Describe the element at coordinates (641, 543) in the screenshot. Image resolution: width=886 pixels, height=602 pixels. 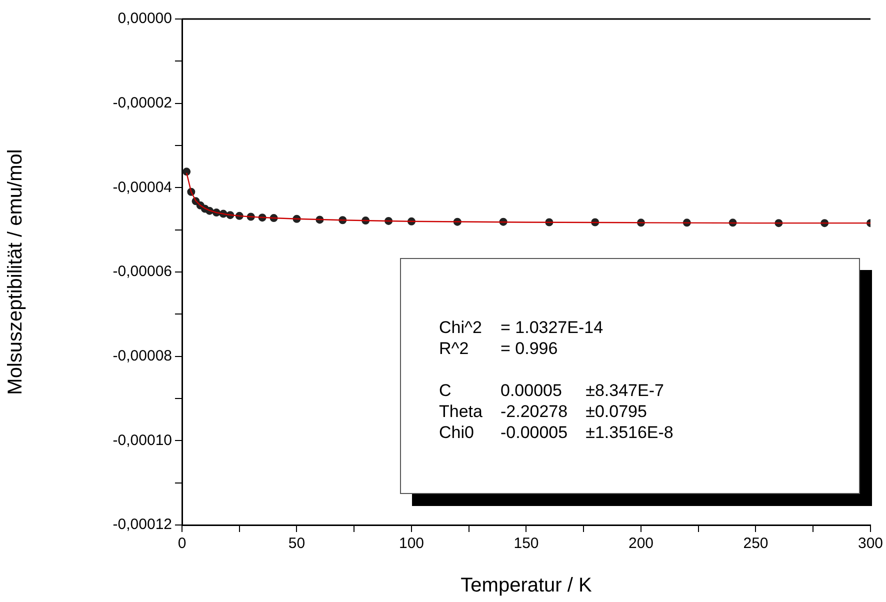
I see `x-tick-label: 200` at that location.